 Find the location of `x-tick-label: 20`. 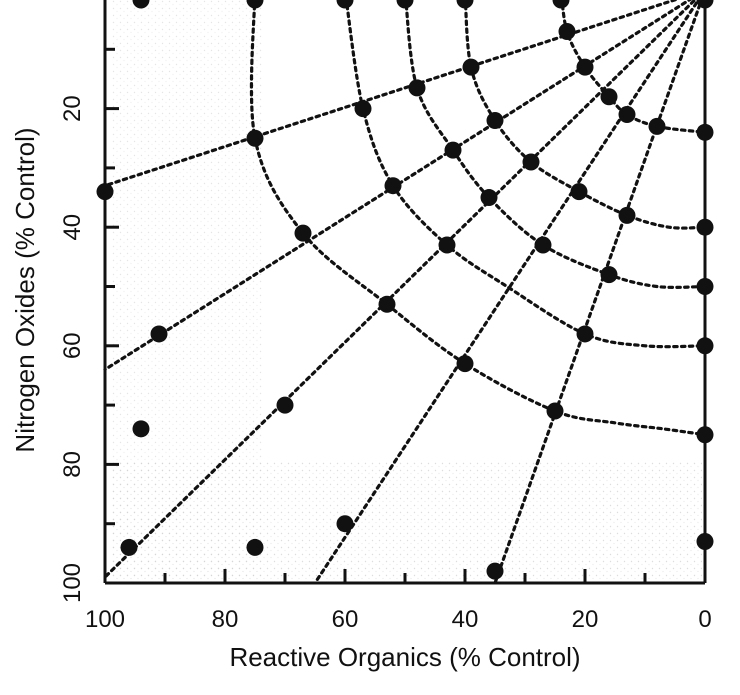

x-tick-label: 20 is located at coordinates (585, 619).